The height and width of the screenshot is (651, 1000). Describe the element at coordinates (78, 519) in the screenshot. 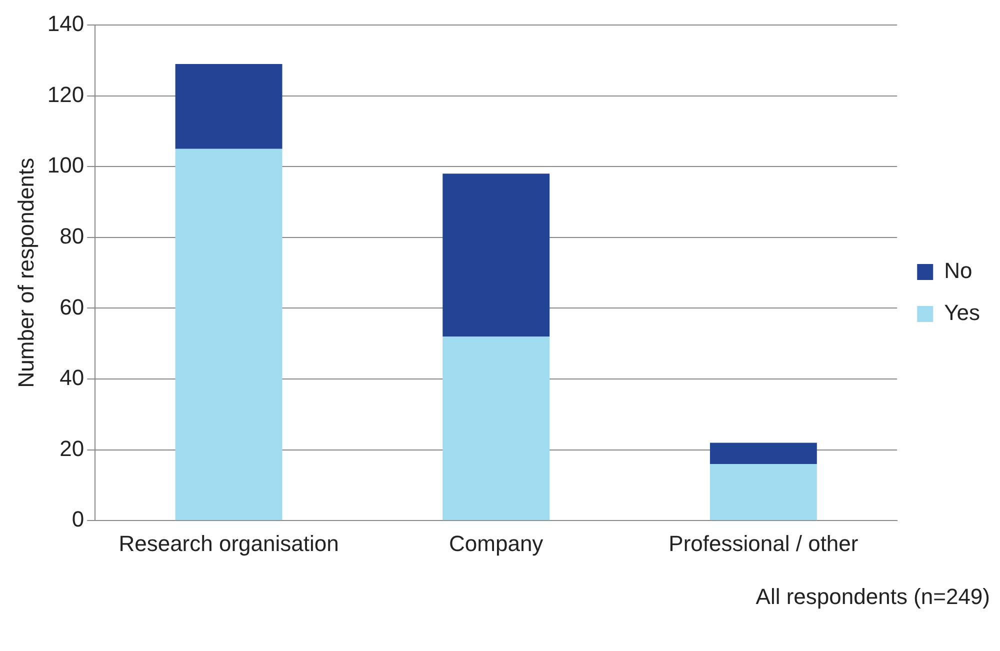

I see `y-tick-label: 0` at that location.